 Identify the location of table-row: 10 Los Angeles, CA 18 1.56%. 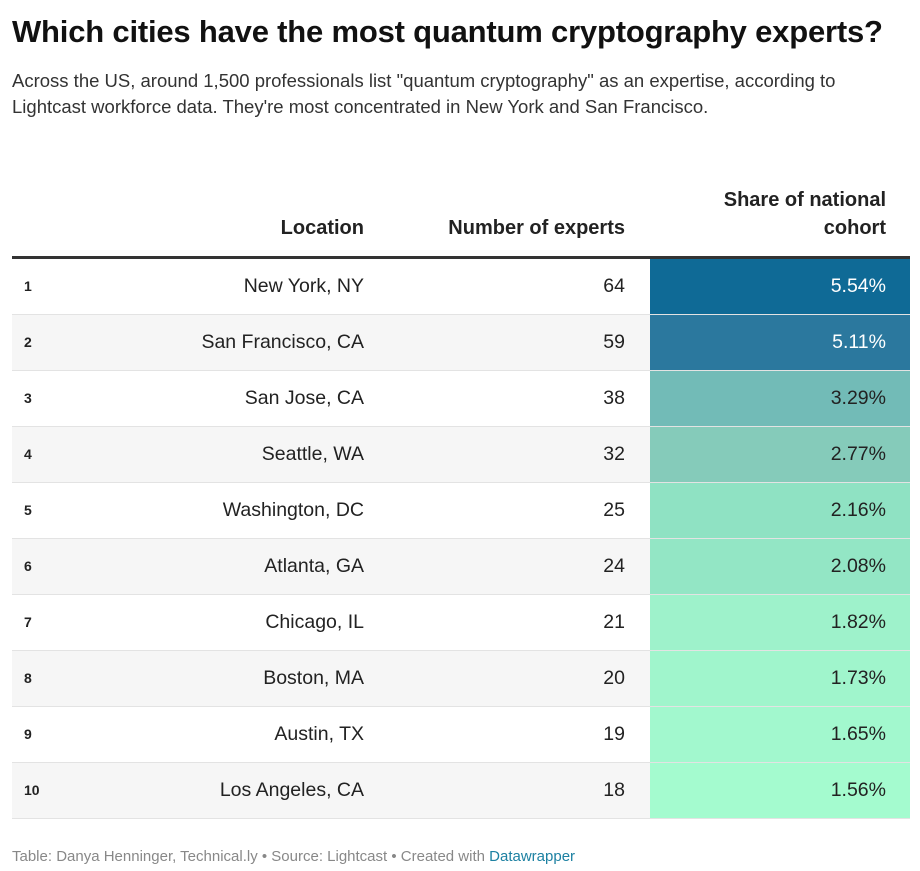
(461, 791).